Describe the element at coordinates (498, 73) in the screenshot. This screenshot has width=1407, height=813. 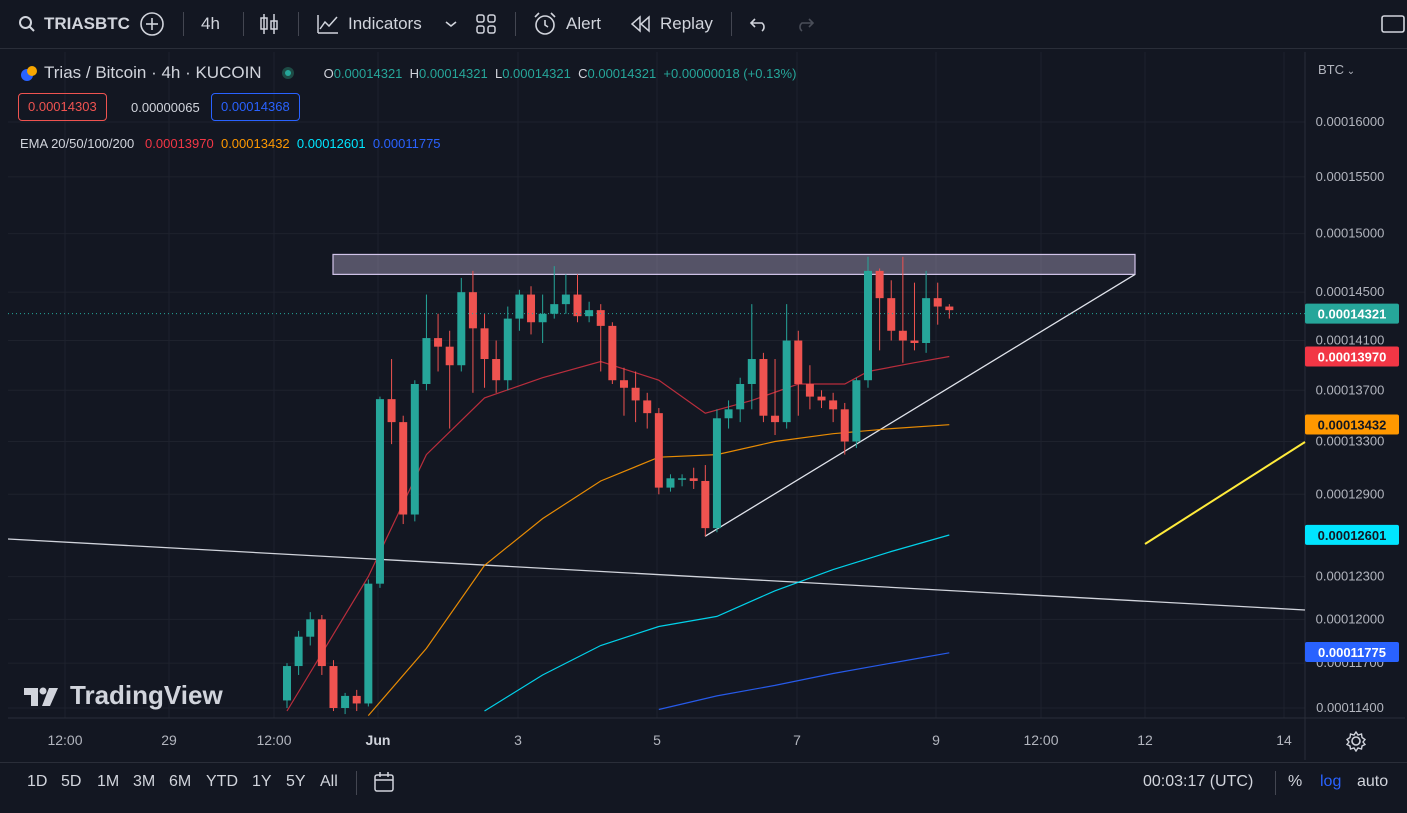
I see `low-label: L` at that location.